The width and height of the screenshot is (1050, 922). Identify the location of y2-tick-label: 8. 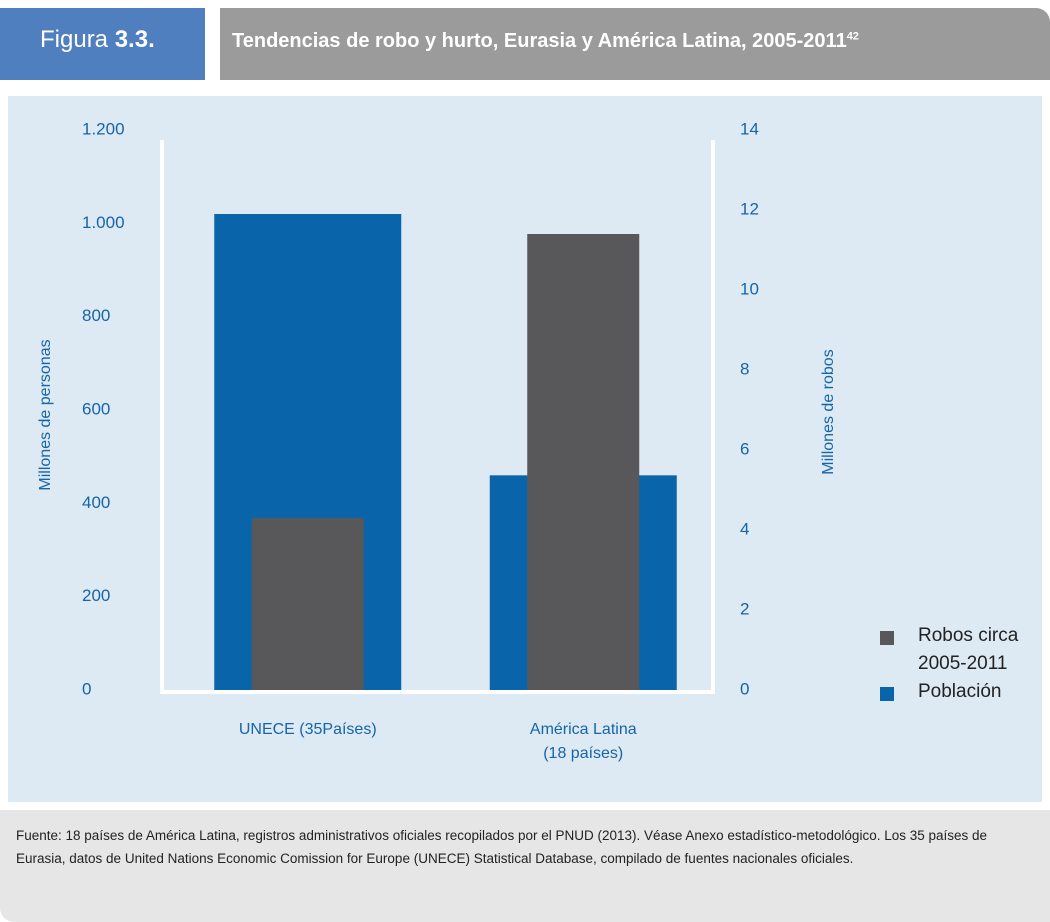
(744, 368).